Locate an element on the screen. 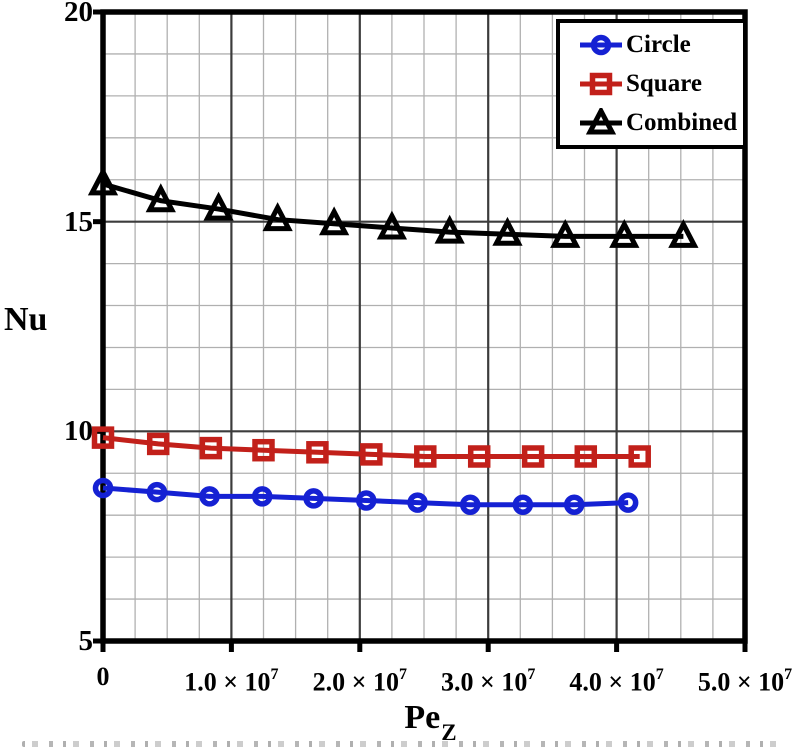  series-line-square is located at coordinates (371, 447).